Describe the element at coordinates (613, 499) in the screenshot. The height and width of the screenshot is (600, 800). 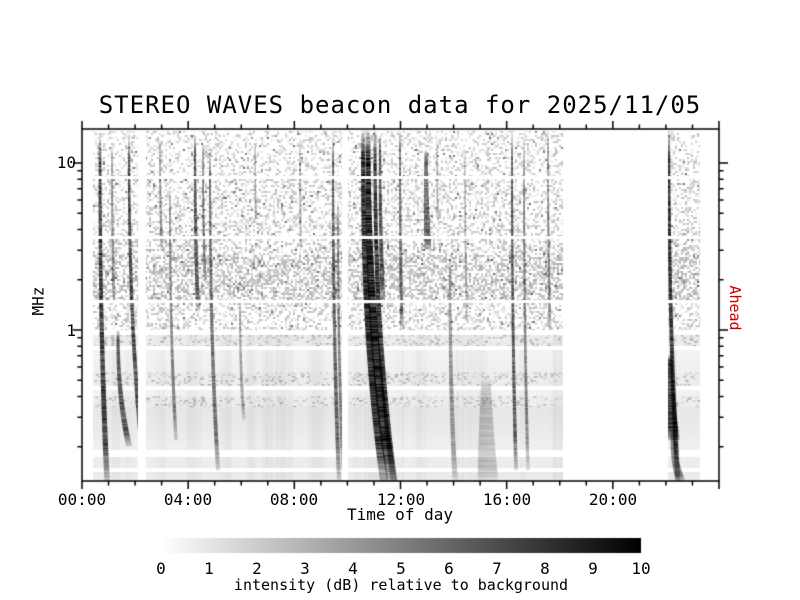
I see `x-axis-tick-label-2000: 20:00` at that location.